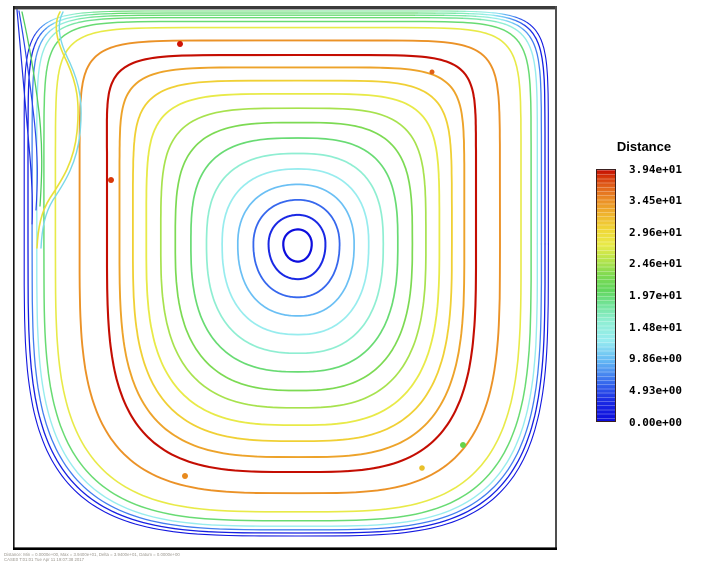 This screenshot has width=720, height=566. Describe the element at coordinates (556, 278) in the screenshot. I see `right-wall` at that location.